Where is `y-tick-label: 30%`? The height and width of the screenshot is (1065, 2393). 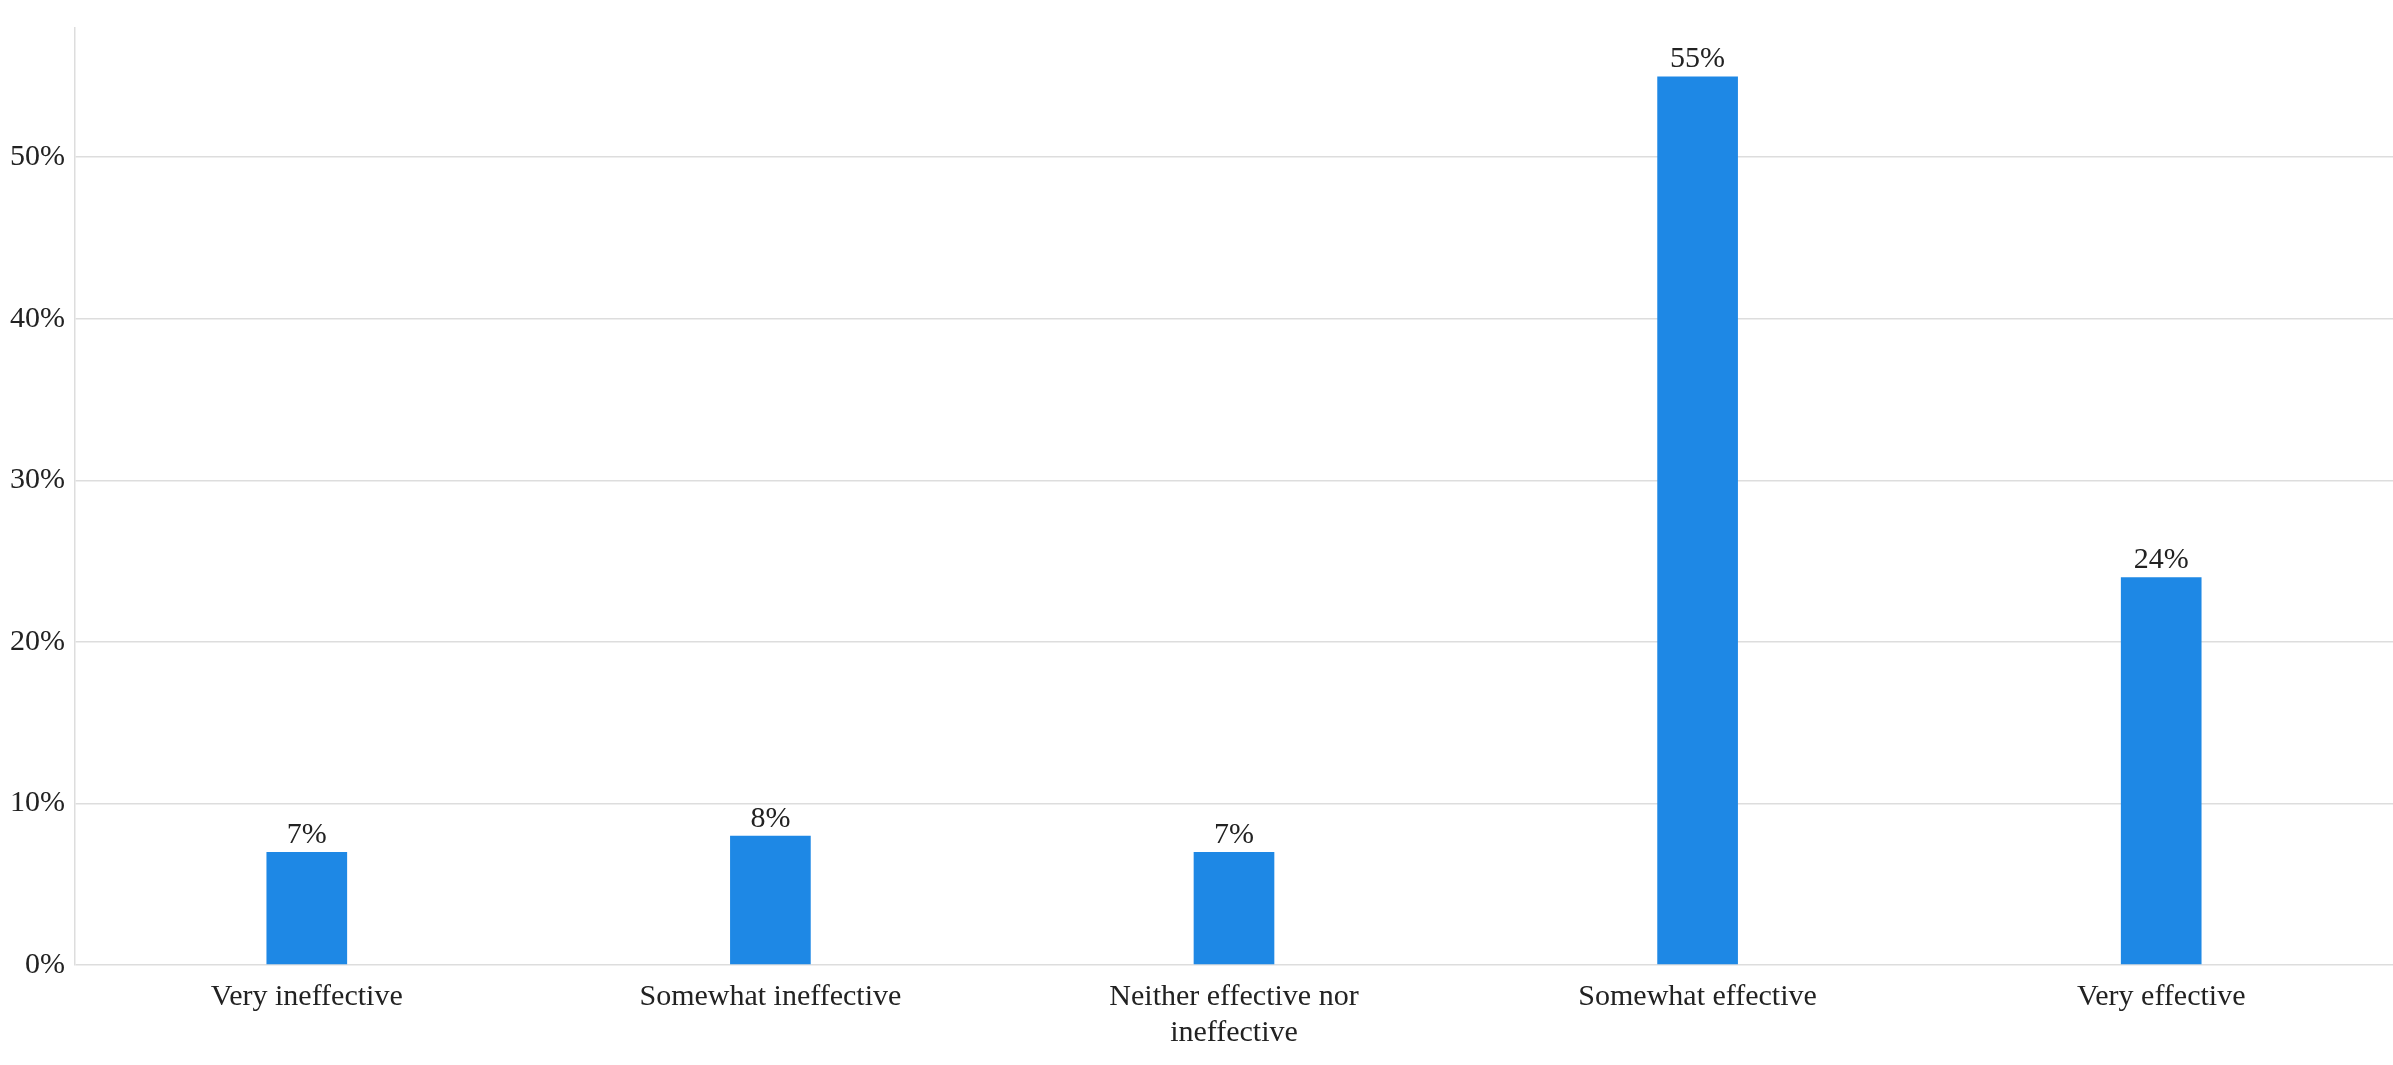 y-tick-label: 30% is located at coordinates (37, 478).